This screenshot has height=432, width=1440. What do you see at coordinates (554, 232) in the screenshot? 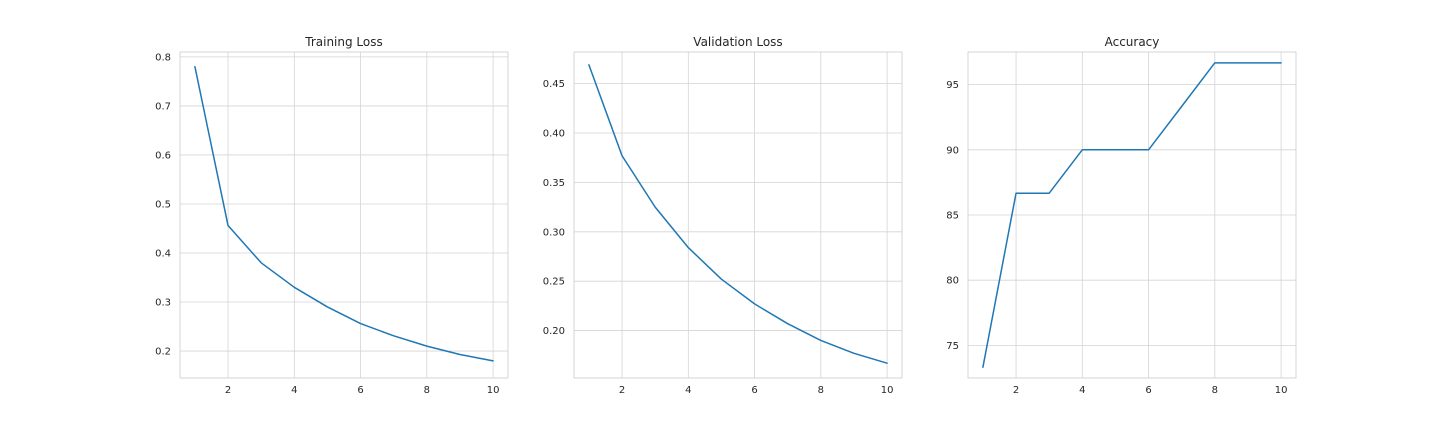
I see `y-tick-label: 0.30` at bounding box center [554, 232].